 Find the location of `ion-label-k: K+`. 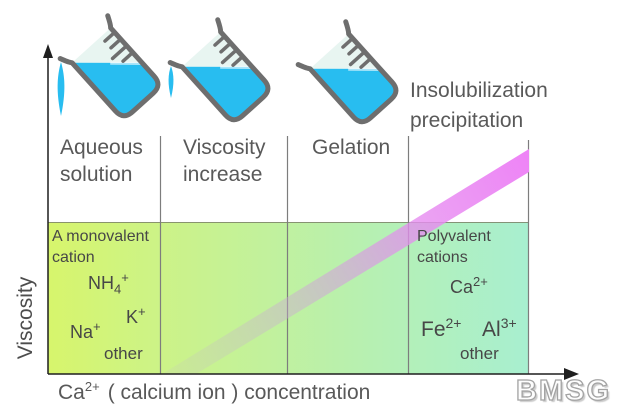

ion-label-k: K+ is located at coordinates (136, 316).